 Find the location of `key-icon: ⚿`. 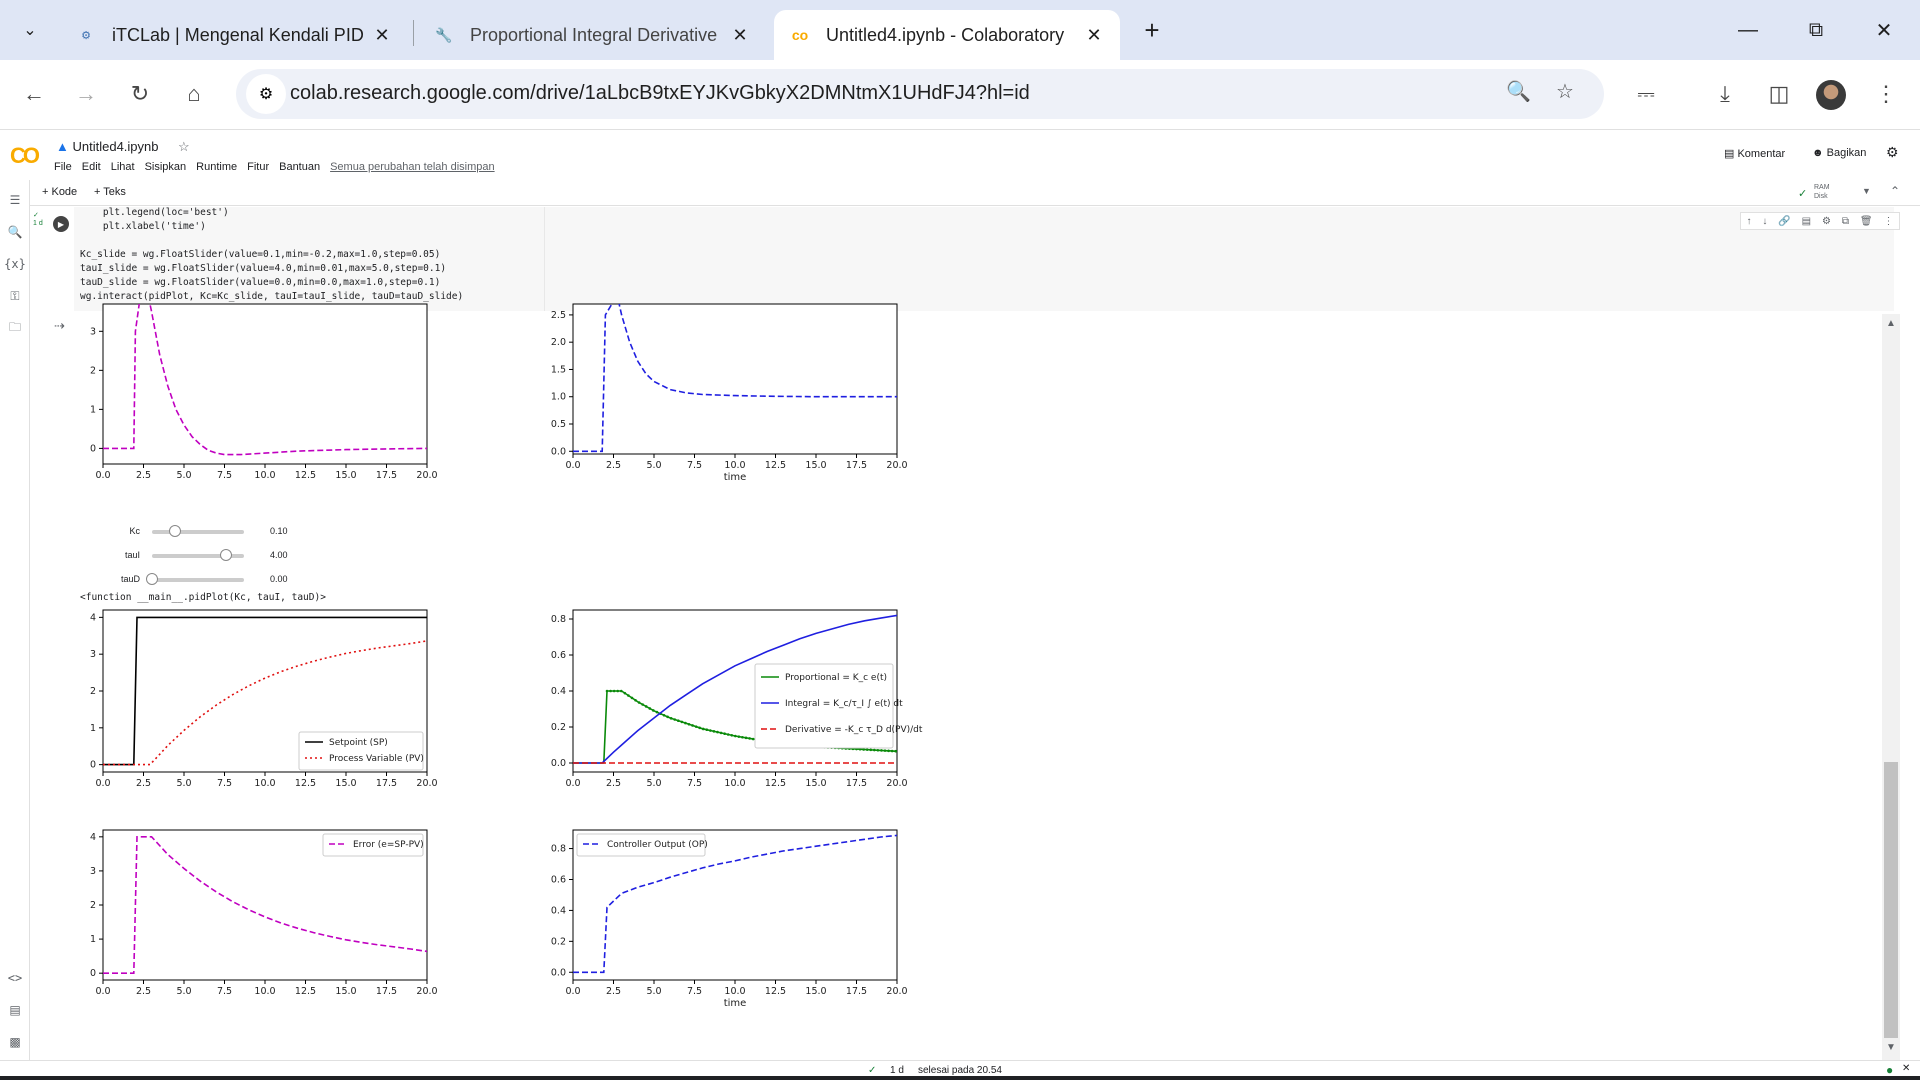

key-icon: ⚿ is located at coordinates (15, 295).